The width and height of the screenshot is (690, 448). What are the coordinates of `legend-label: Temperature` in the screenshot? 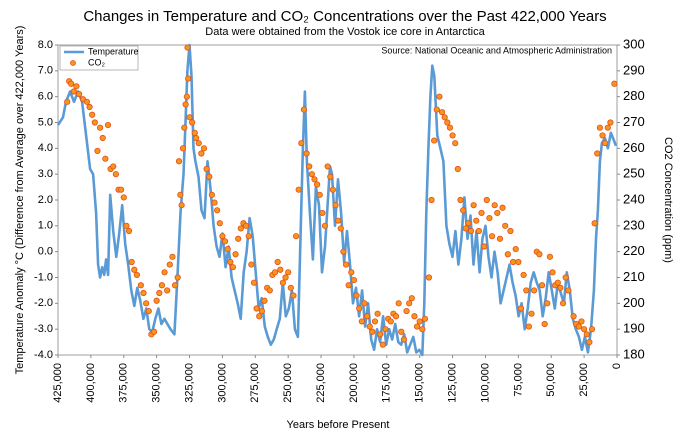 It's located at (113, 51).